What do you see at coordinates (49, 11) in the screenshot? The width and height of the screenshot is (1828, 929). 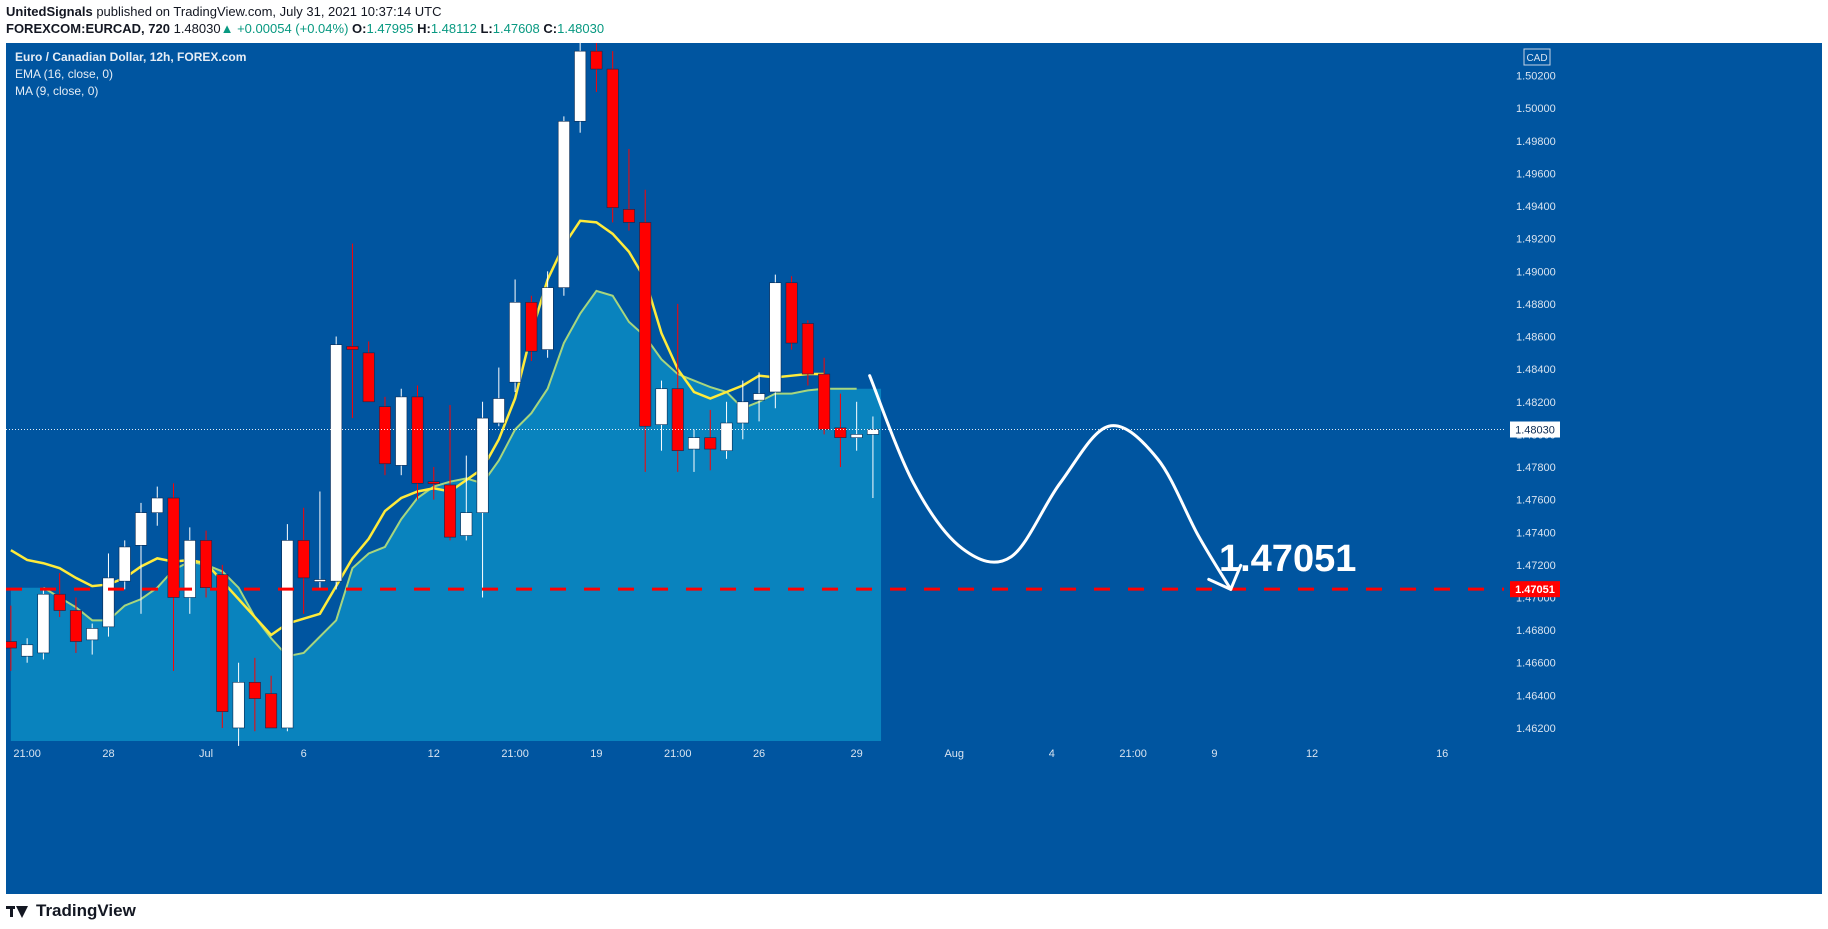 I see `publisher-name: UnitedSignals` at bounding box center [49, 11].